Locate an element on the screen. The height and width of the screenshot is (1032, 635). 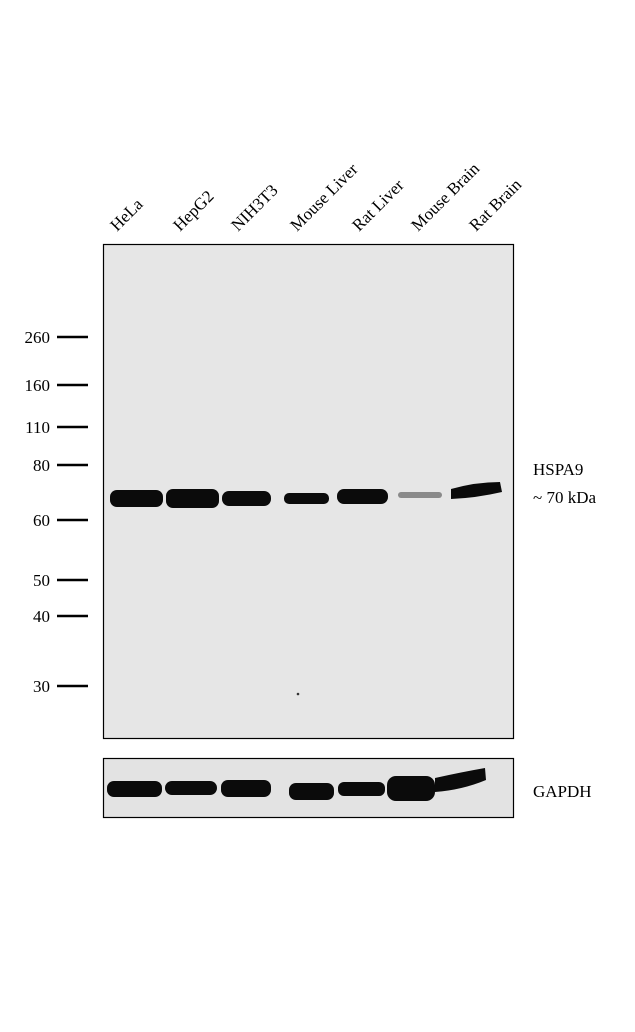
marker-label: 30 is located at coordinates (41, 686).